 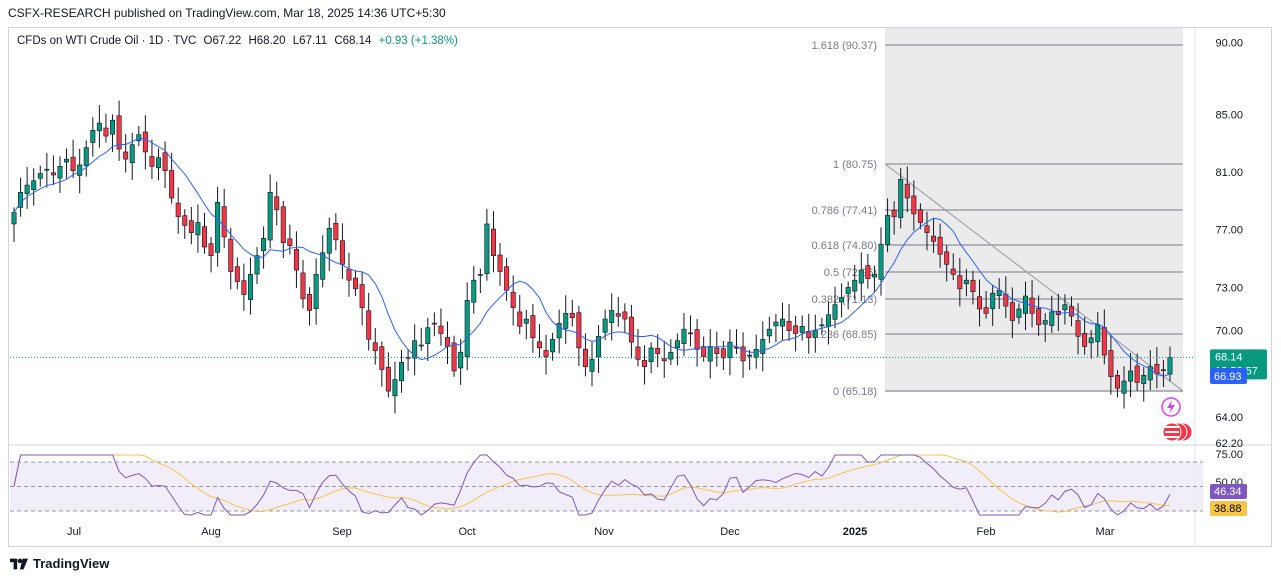 I want to click on rsi-line, so click(x=592, y=485).